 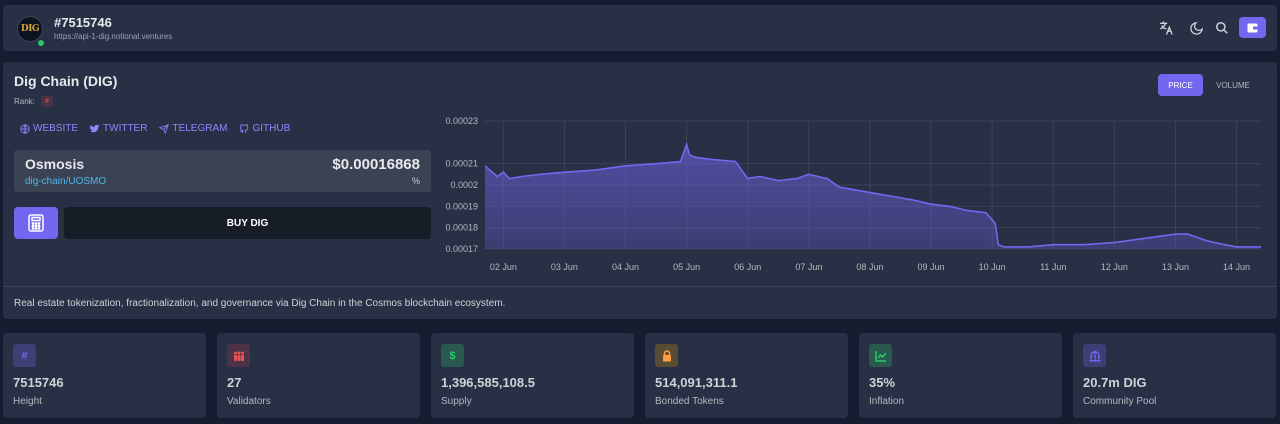 I want to click on x-tick-label: 09 Jun, so click(x=931, y=267).